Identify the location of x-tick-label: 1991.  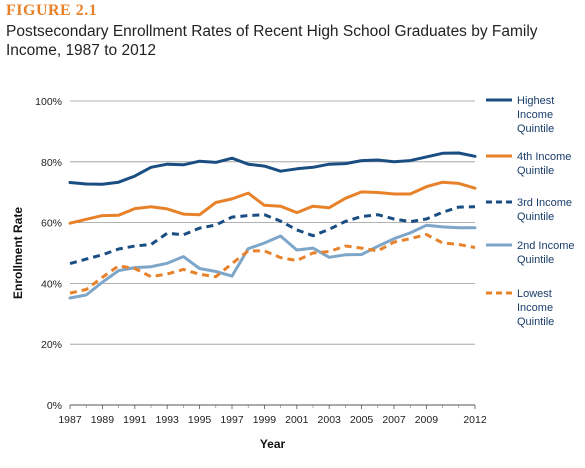
(135, 420).